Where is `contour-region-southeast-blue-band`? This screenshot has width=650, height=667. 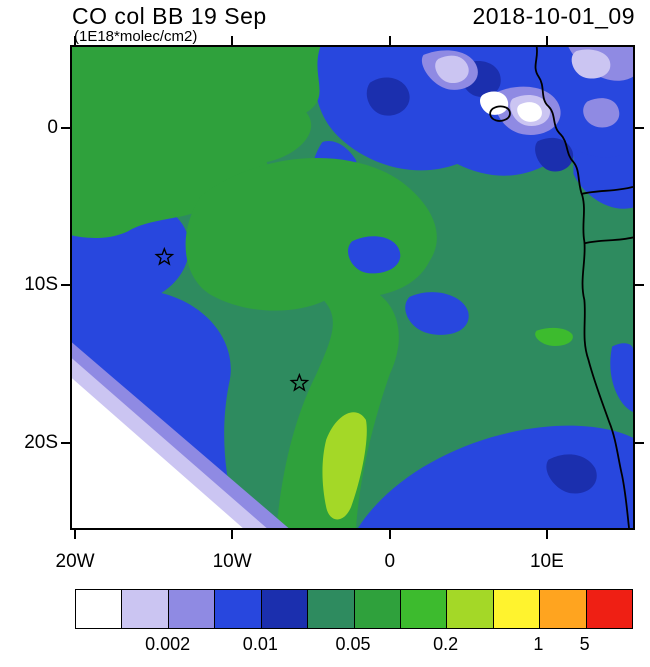
contour-region-southeast-blue-band is located at coordinates (495, 476).